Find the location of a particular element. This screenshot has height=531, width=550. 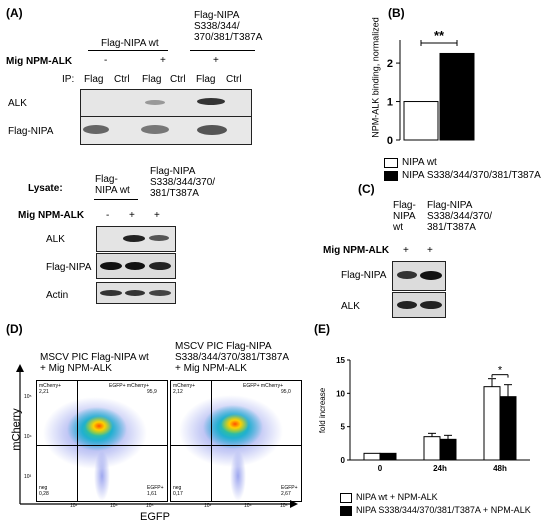

chart-e: 0 5 10 15 0 24h 48h * is located at coordinates (433, 414).